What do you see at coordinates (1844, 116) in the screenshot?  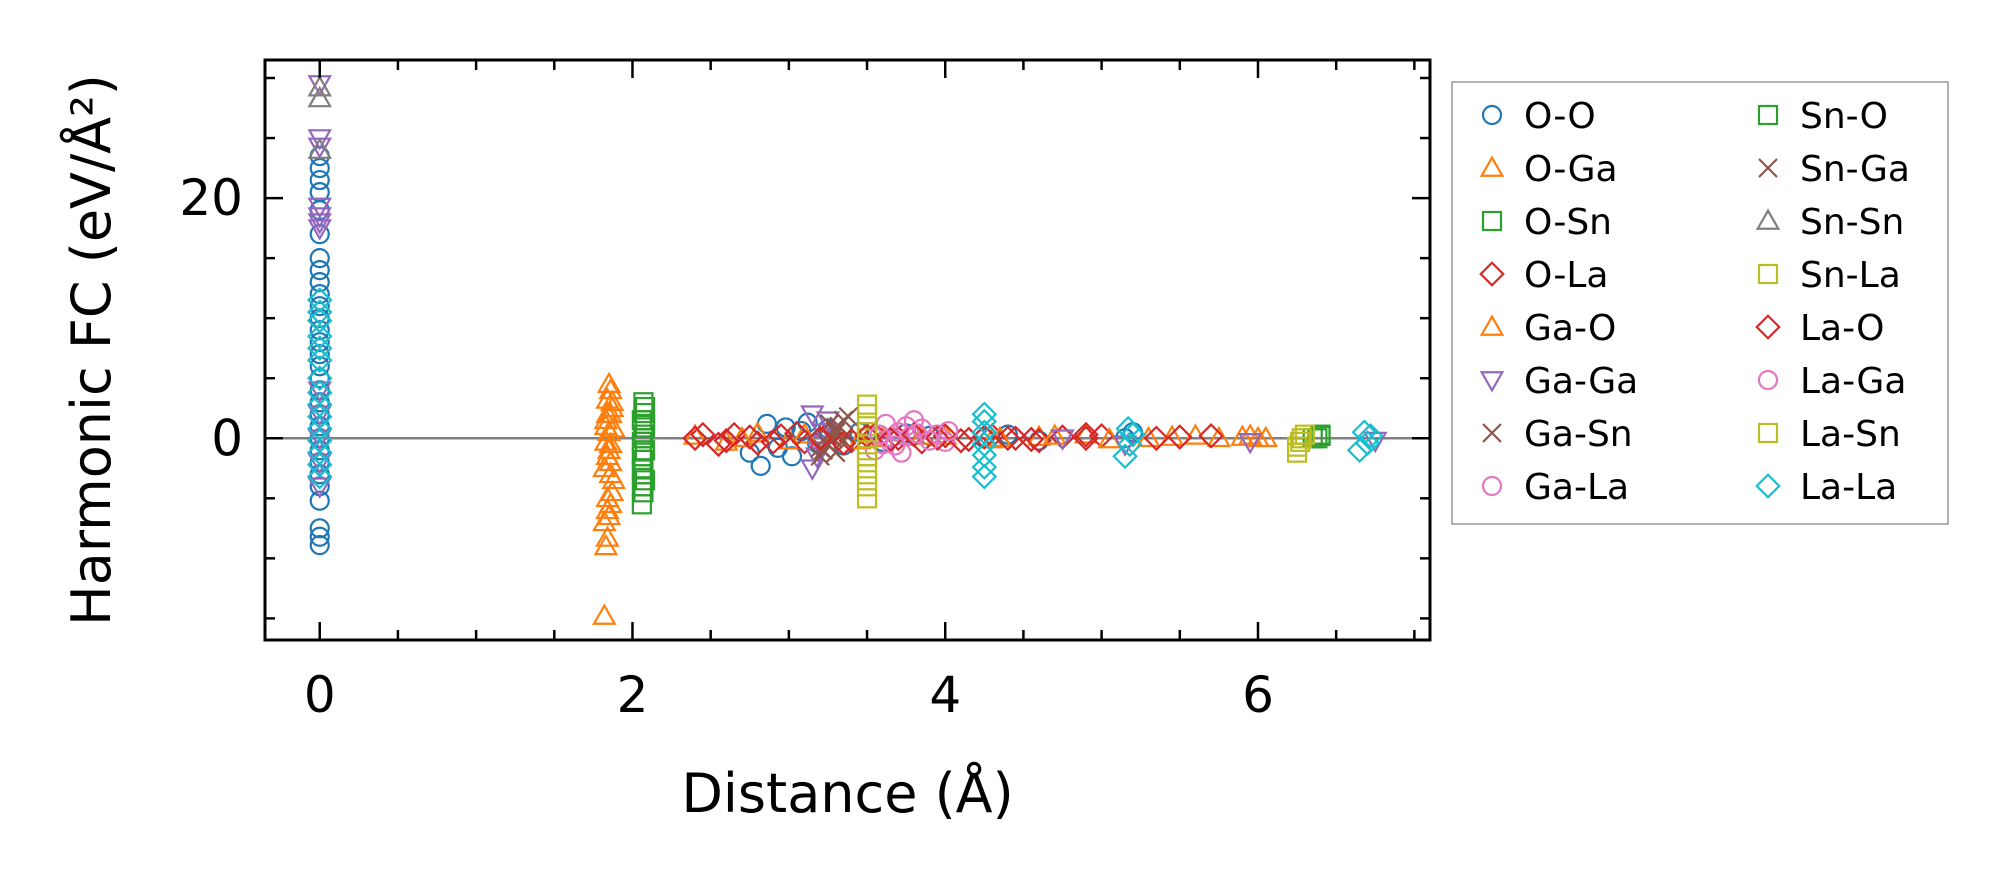 I see `legend-label: Sn-O` at bounding box center [1844, 116].